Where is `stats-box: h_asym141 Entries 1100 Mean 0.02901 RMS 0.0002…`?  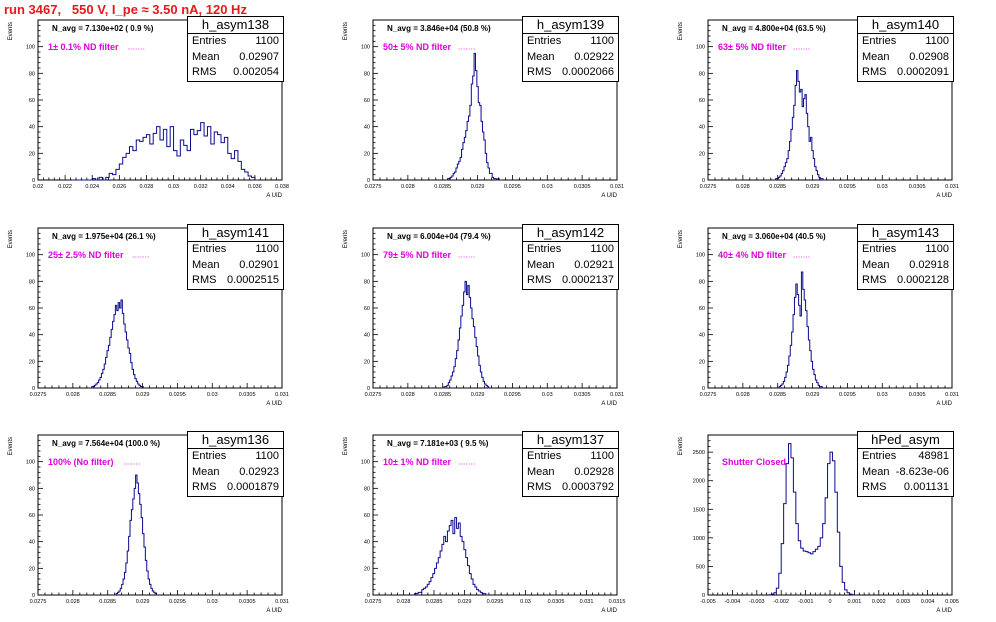 stats-box: h_asym141 Entries 1100 Mean 0.02901 RMS 0.0002… is located at coordinates (235, 257).